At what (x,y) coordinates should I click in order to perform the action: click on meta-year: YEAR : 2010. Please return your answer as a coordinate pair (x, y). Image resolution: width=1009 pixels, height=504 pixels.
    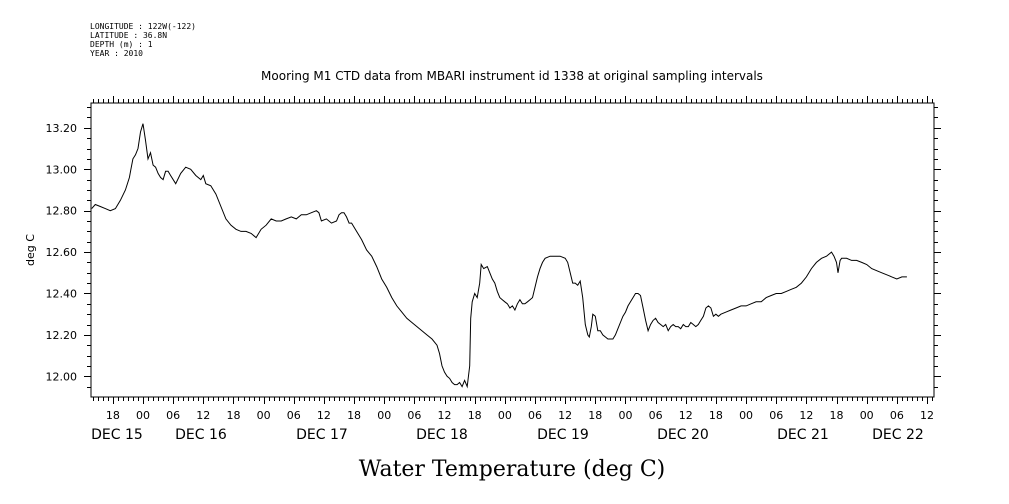
    Looking at the image, I should click on (116, 53).